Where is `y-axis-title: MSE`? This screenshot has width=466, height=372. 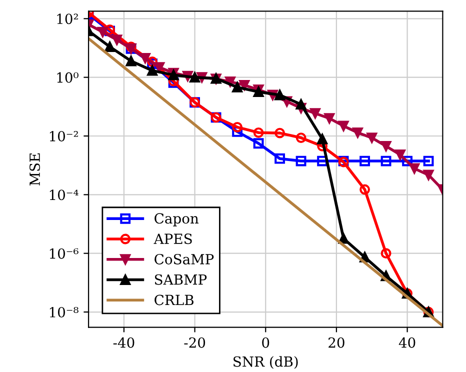 y-axis-title: MSE is located at coordinates (34, 169).